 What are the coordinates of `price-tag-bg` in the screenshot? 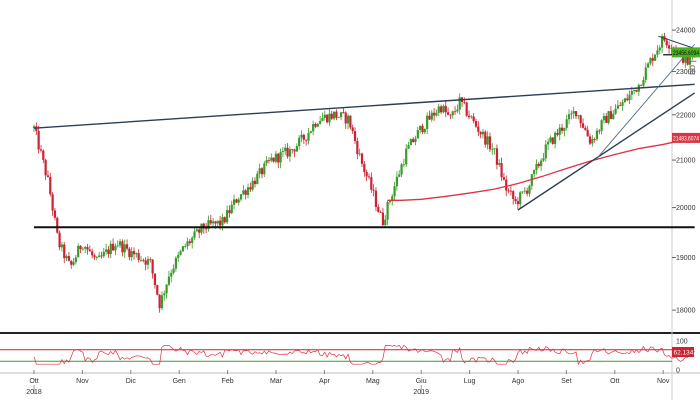 It's located at (686, 52).